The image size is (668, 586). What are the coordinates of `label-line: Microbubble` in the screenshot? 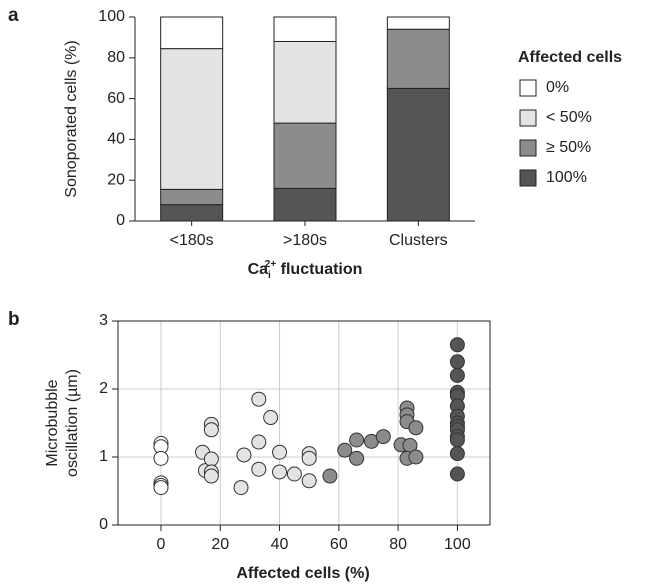 It's located at (52, 422).